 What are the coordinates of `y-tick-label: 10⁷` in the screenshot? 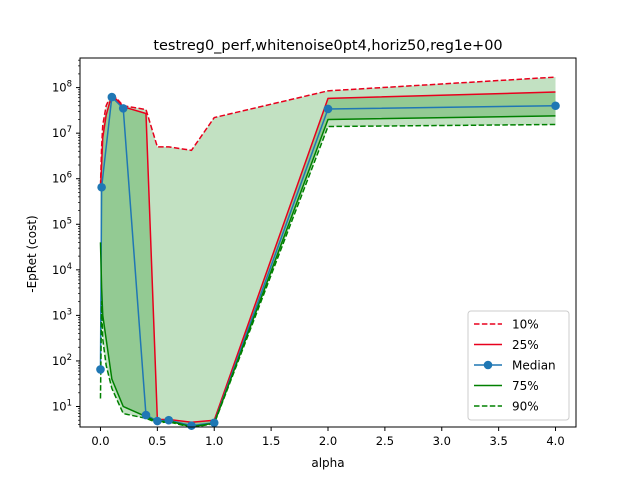 It's located at (62, 132).